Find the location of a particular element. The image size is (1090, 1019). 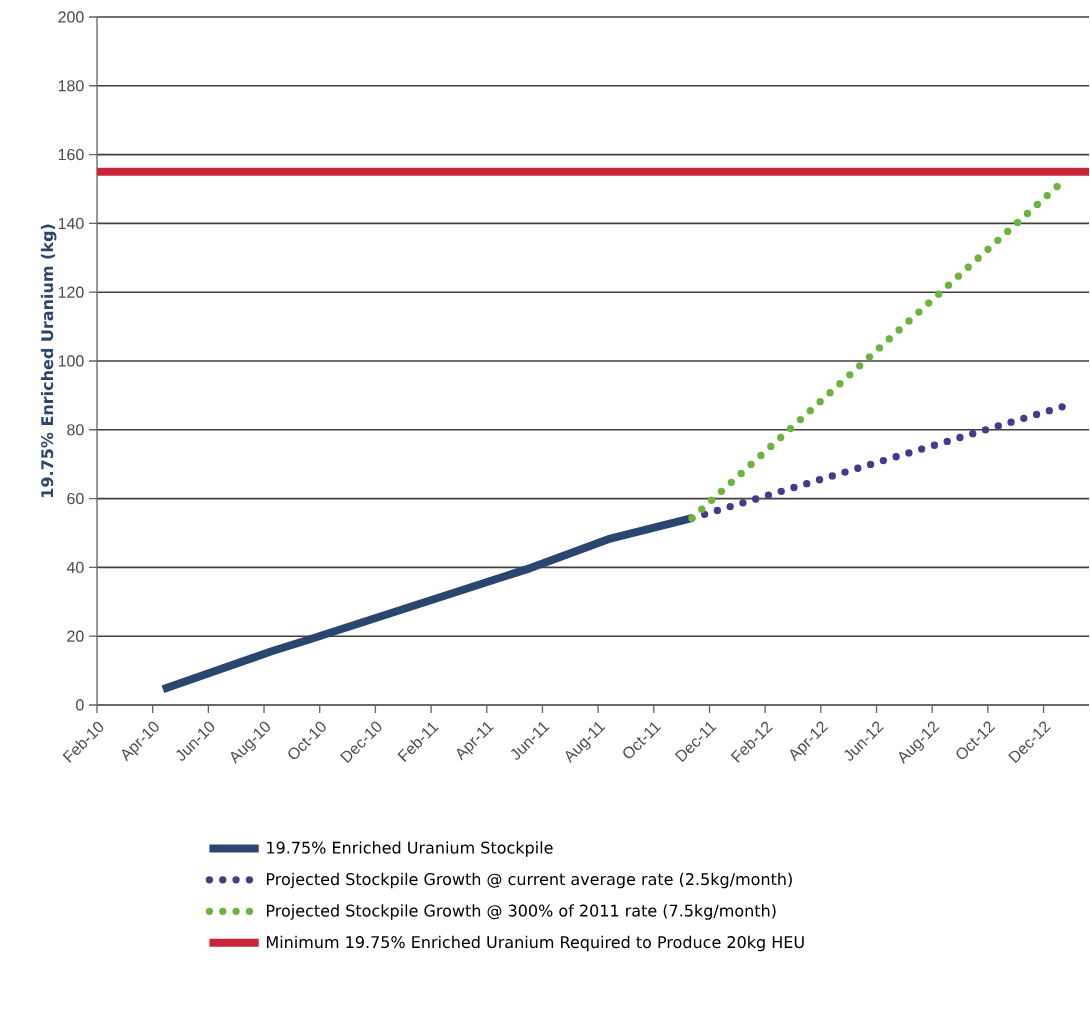

y-tick-label: 0 is located at coordinates (80, 705).